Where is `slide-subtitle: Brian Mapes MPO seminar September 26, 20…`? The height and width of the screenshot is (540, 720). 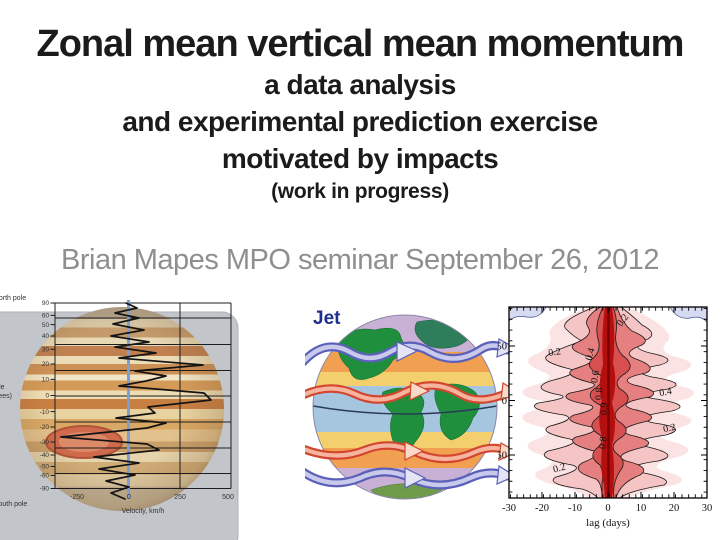
slide-subtitle: Brian Mapes MPO seminar September 26, 20… is located at coordinates (360, 260).